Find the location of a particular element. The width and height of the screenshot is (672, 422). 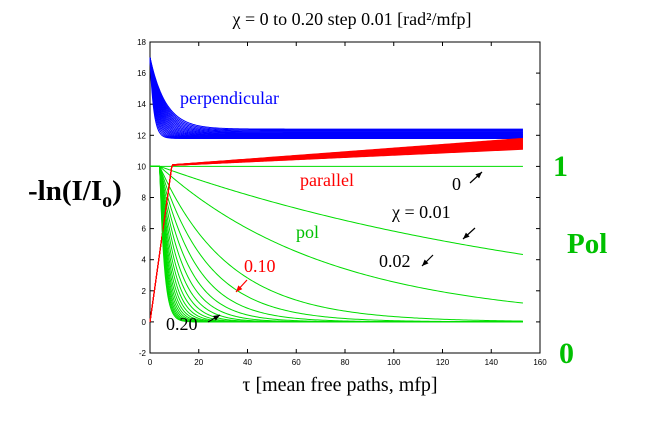

y-axis-label-sub: o is located at coordinates (107, 201).